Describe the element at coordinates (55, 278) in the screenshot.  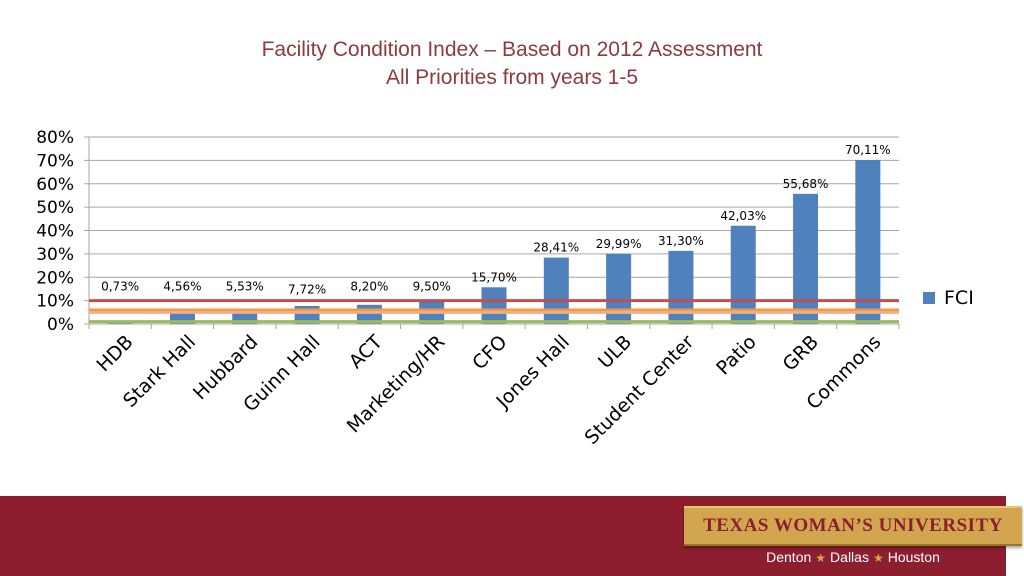
I see `y-tick-label: 20%` at that location.